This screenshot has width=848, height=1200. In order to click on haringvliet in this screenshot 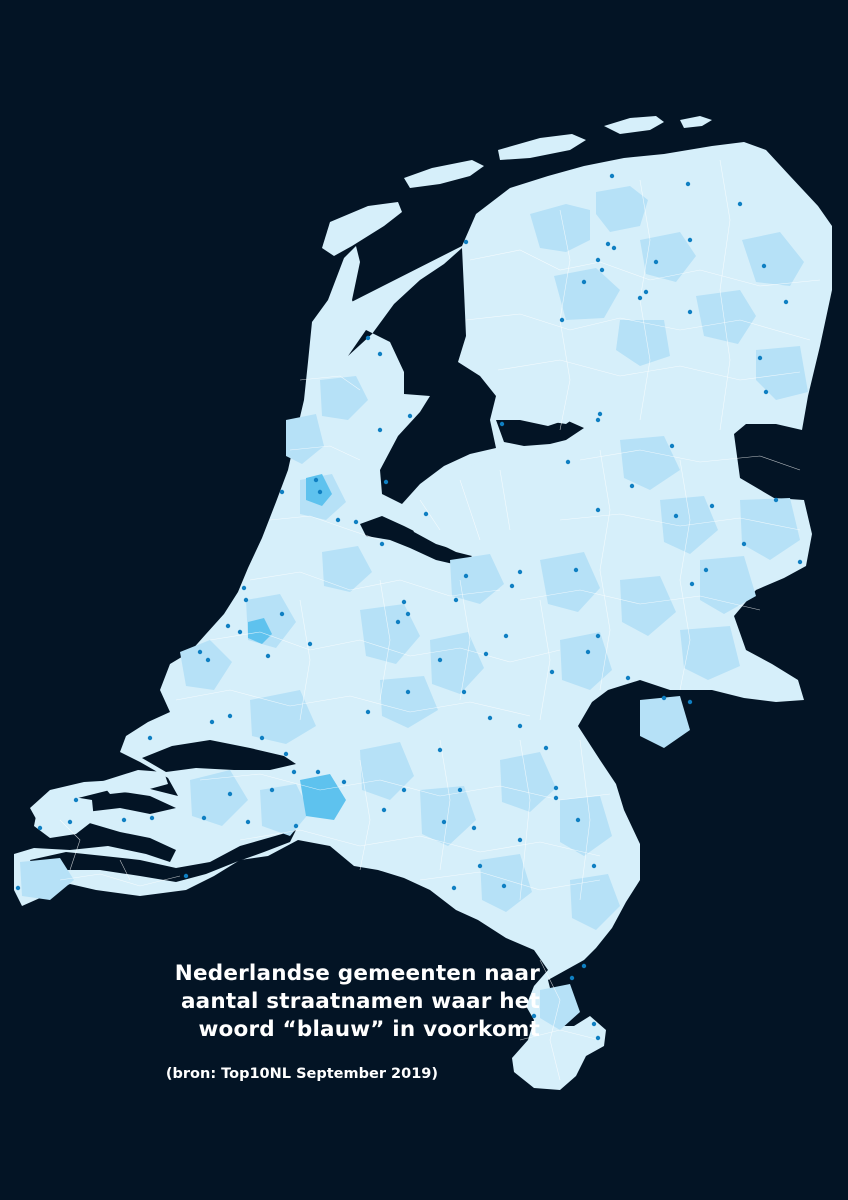, I will do `click(219, 756)`.